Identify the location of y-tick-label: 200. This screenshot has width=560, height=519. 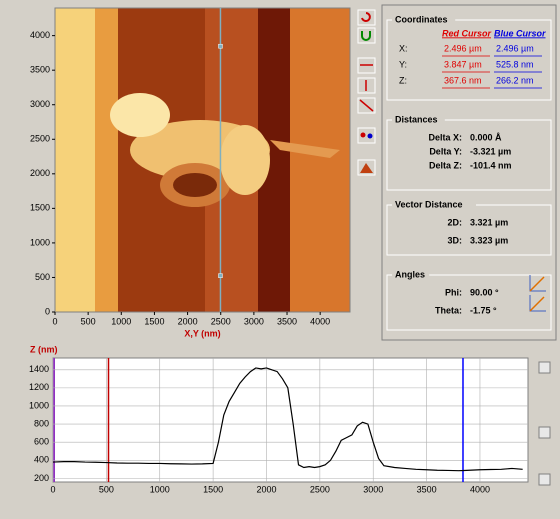
(41, 478).